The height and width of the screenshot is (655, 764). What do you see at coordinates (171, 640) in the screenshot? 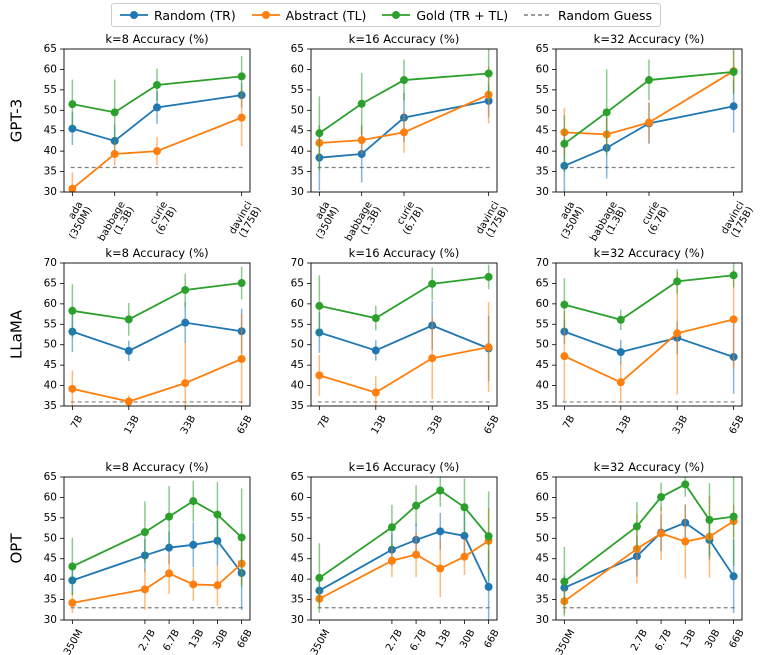
I see `p7-xtick-label: 6.7B` at bounding box center [171, 640].